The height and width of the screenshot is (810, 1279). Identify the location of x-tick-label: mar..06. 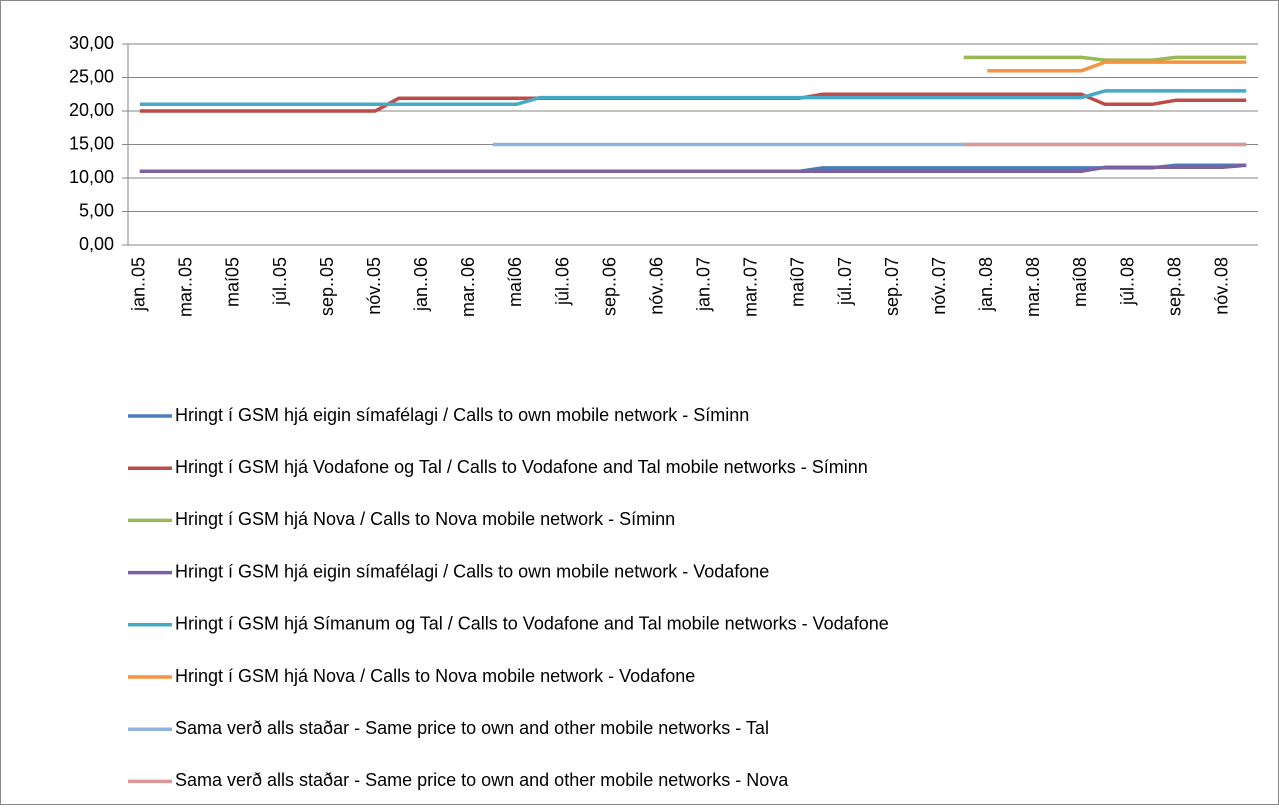
(468, 287).